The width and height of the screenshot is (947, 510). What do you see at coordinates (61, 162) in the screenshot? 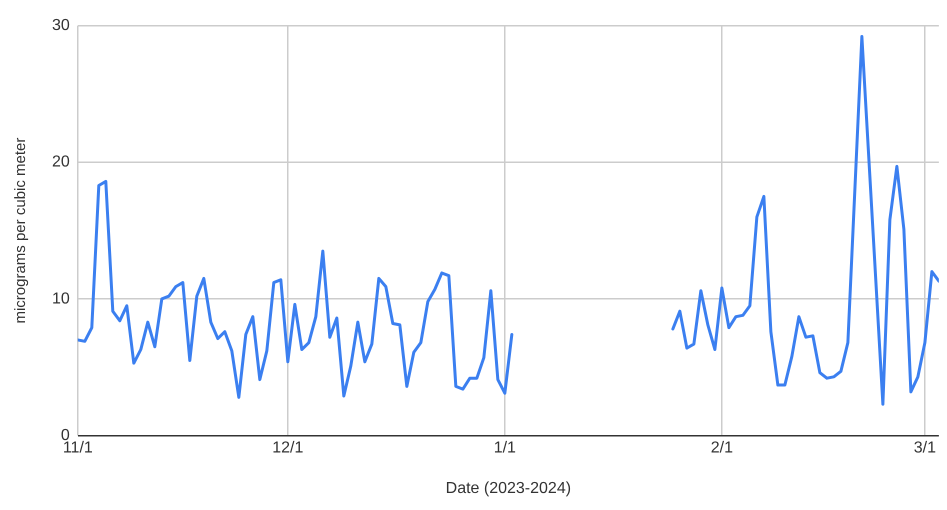
I see `y-tick-label: 20` at bounding box center [61, 162].